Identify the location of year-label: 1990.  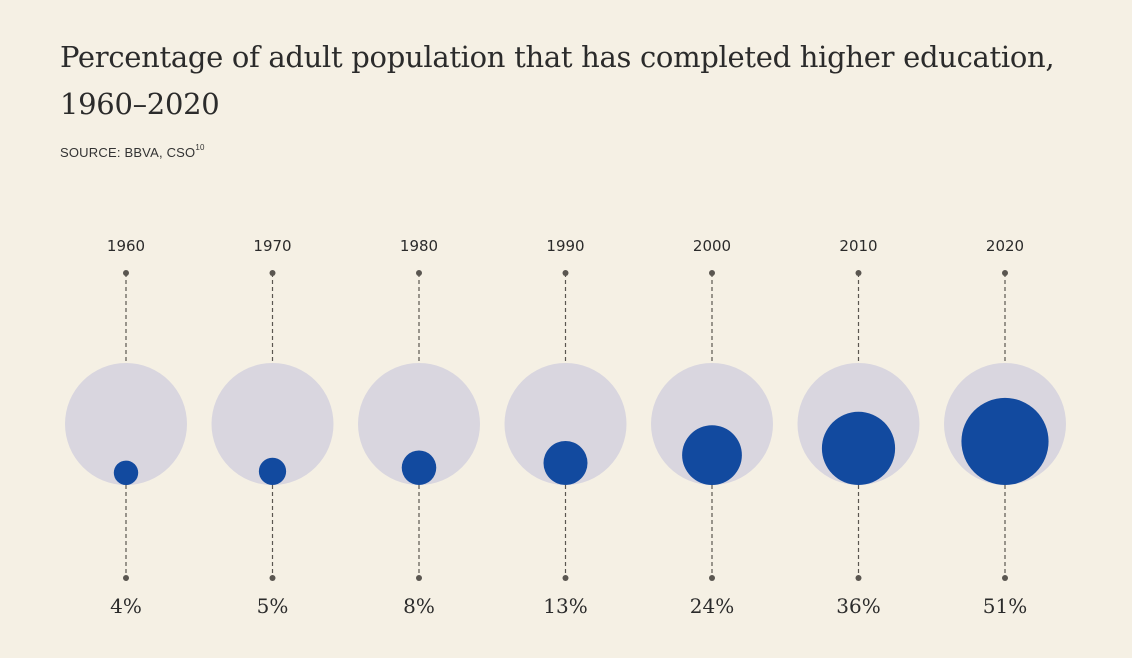
(565, 246).